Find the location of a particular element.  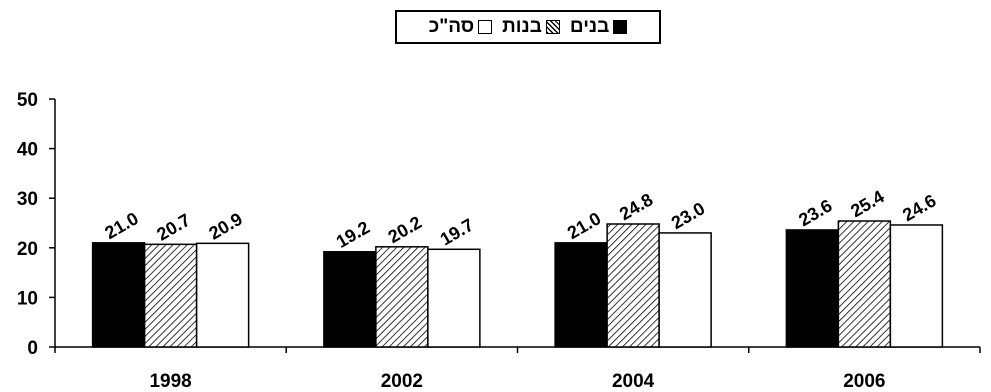

y-tick-label: 50 is located at coordinates (27, 100).